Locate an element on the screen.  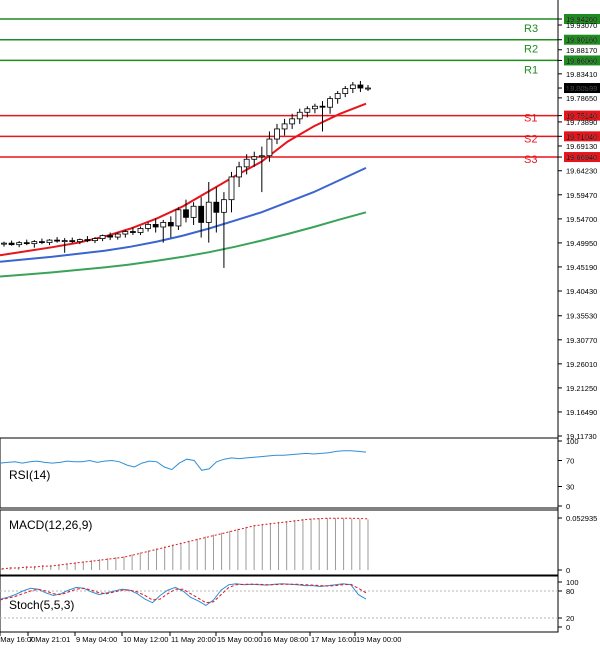
macd-histogram is located at coordinates (185, 544).